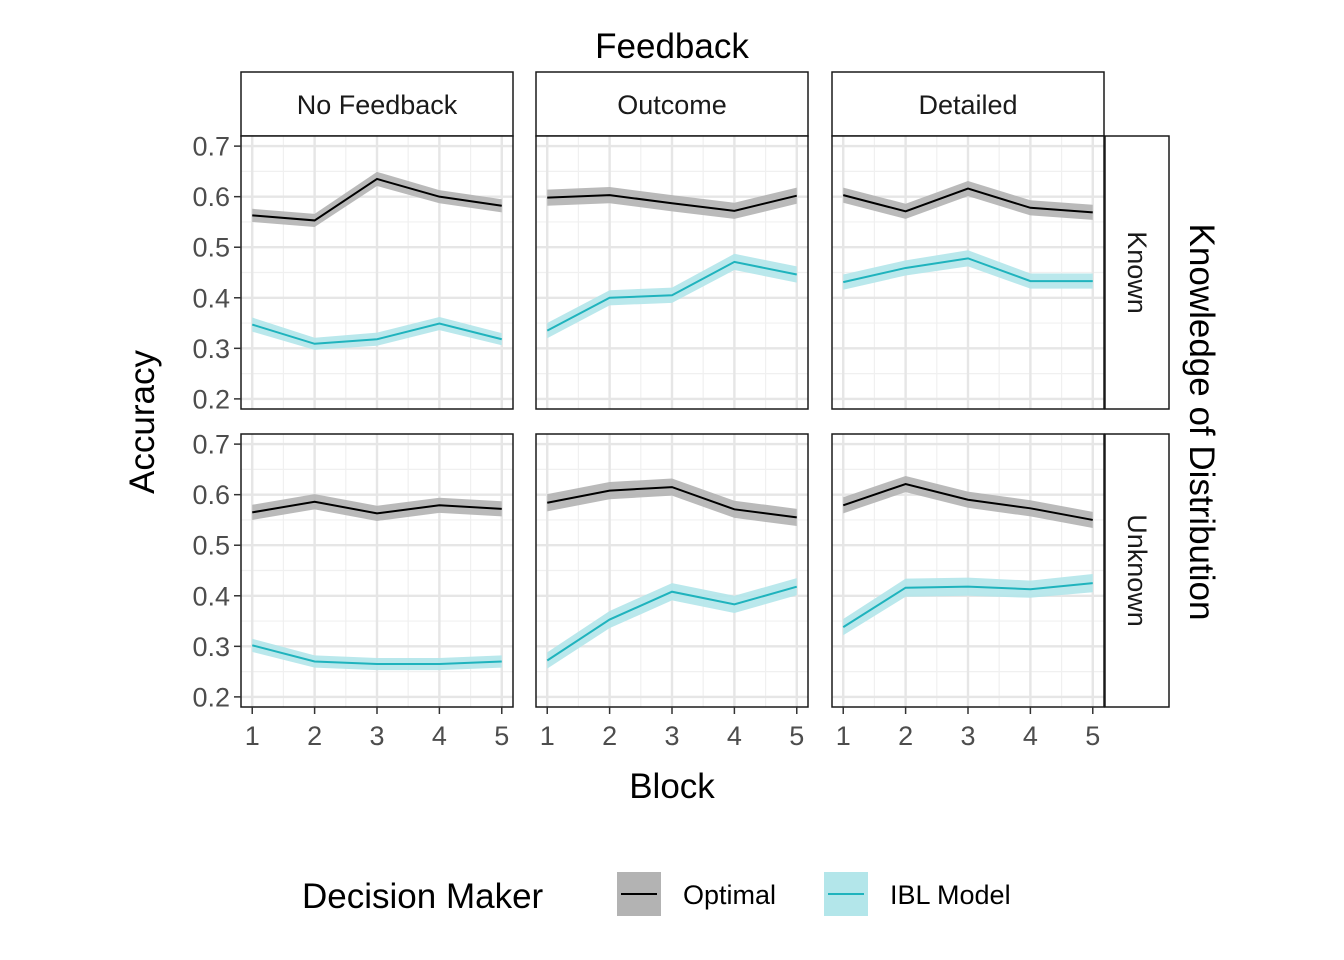 The image size is (1344, 960). I want to click on panel-no-feedback-known: 0.2 0.3 0.4 0.5 0.6 0.7, so click(353, 273).